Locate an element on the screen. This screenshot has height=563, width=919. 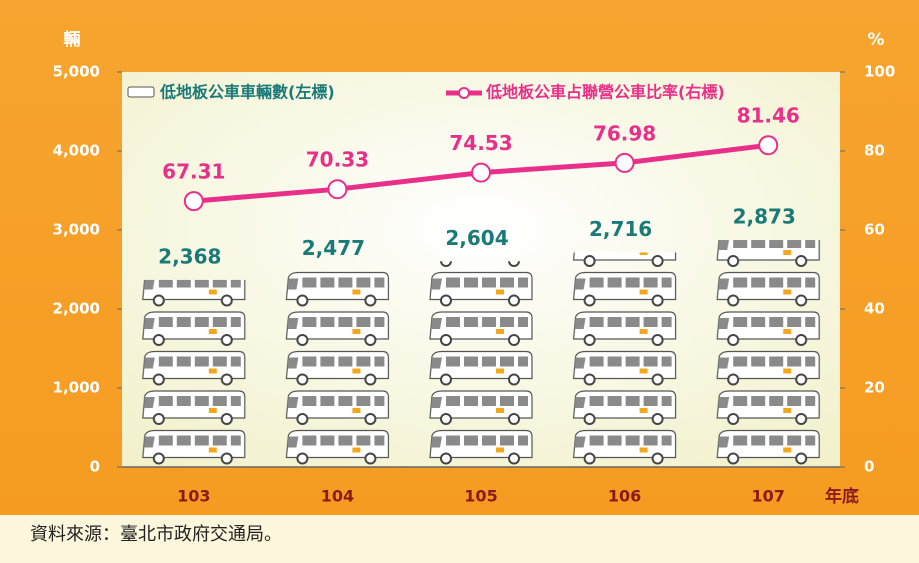
y-tick-label: 5,000 is located at coordinates (76, 72).